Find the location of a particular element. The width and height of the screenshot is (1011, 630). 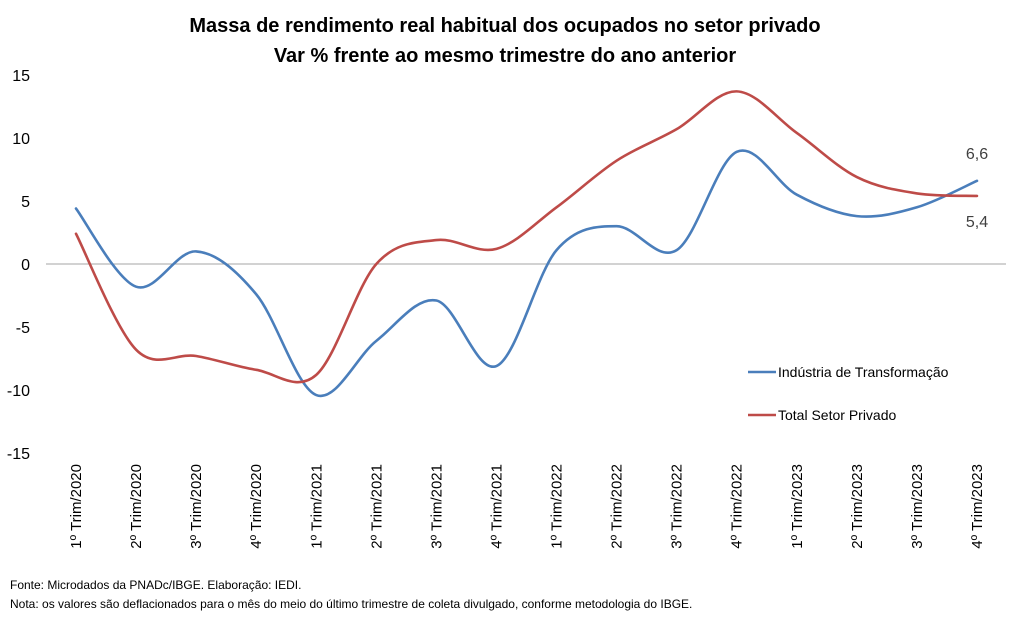

x-tick-label: 1º Trim/2023 is located at coordinates (797, 506).